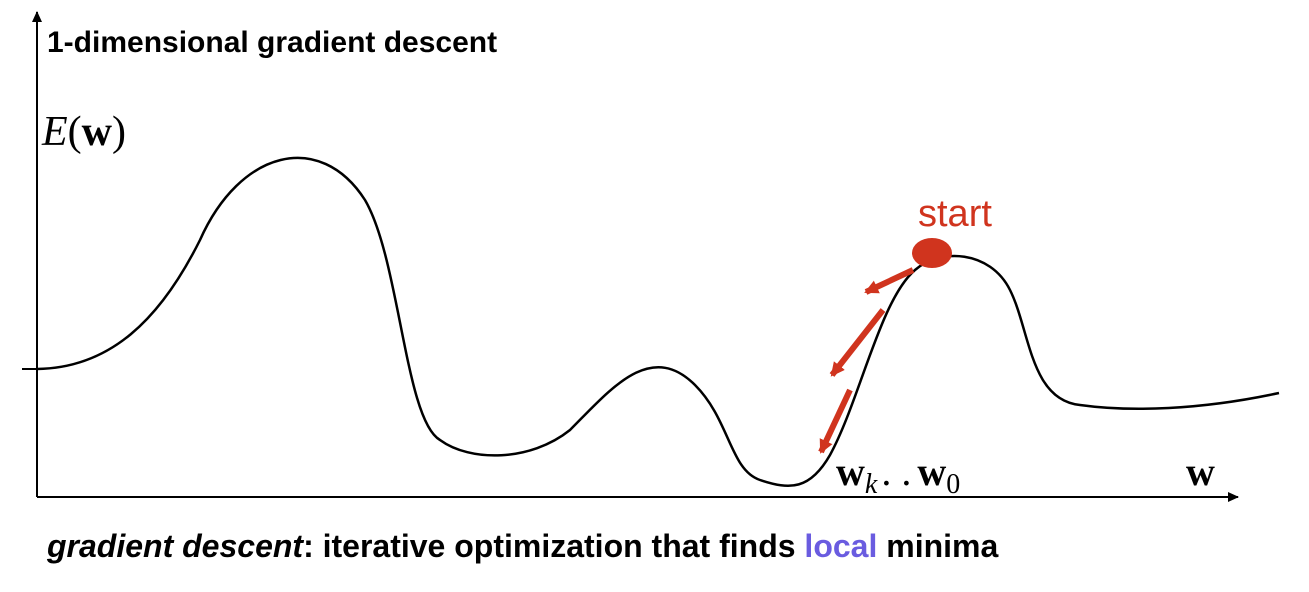  What do you see at coordinates (175, 546) in the screenshot?
I see `caption-term: gradient descent` at bounding box center [175, 546].